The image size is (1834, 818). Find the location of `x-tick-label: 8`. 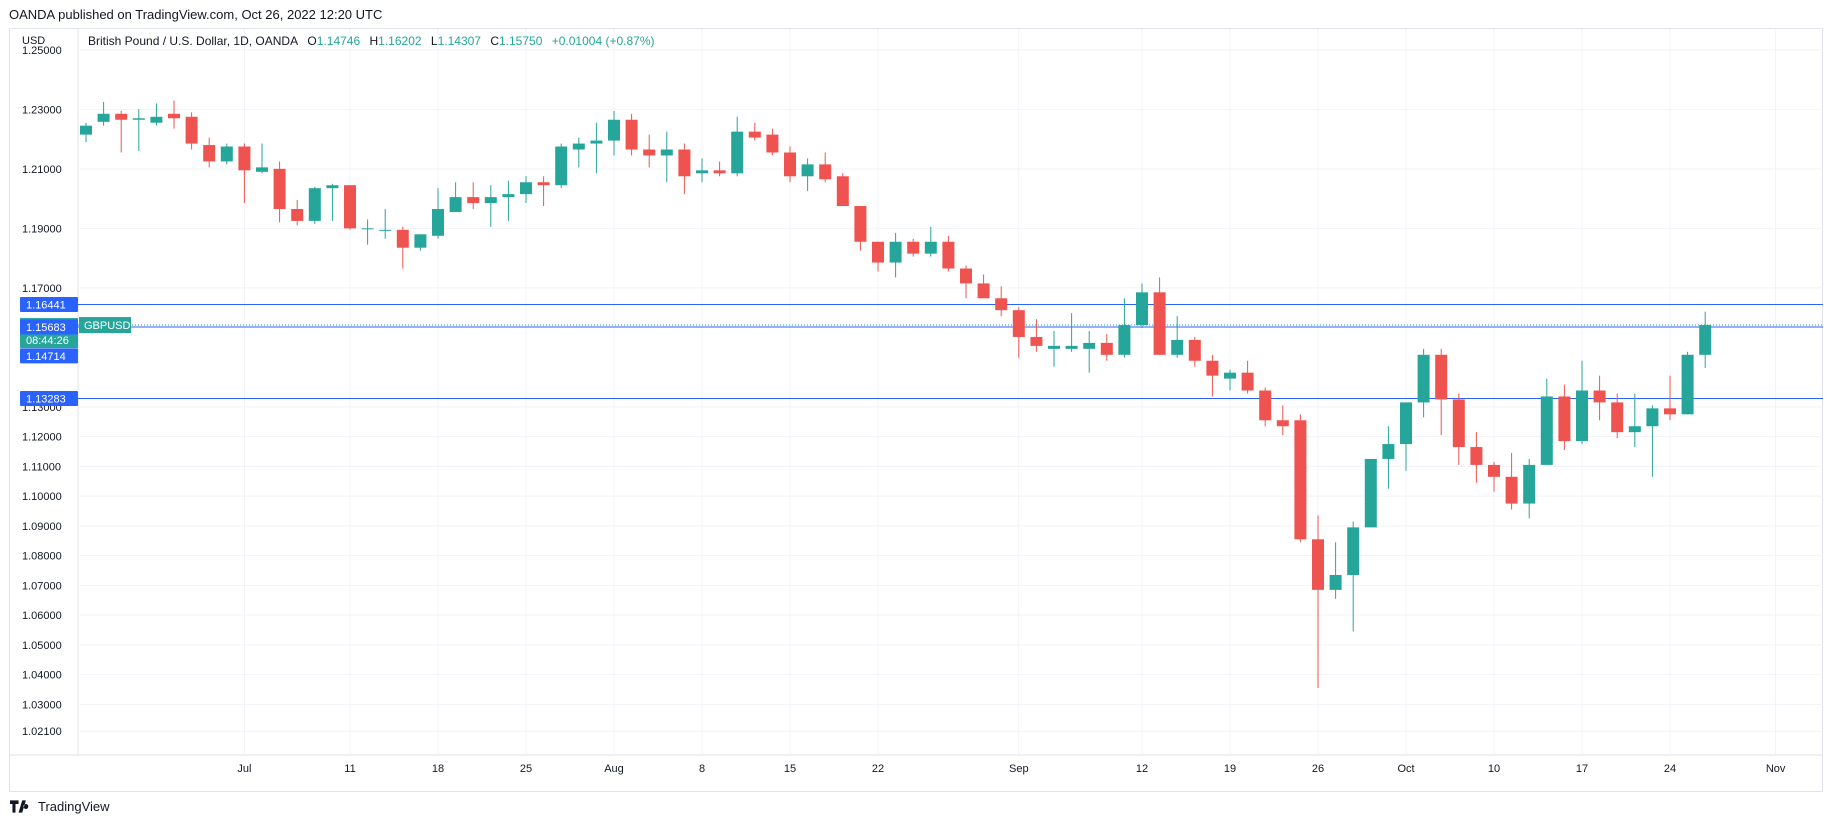

x-tick-label: 8 is located at coordinates (702, 769).